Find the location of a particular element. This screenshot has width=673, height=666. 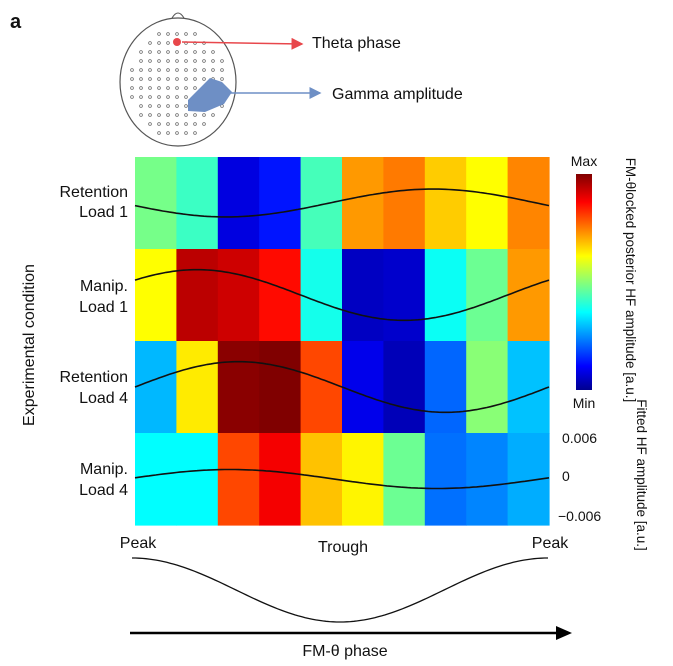

row-label-4-line1: Manip. is located at coordinates (104, 469).